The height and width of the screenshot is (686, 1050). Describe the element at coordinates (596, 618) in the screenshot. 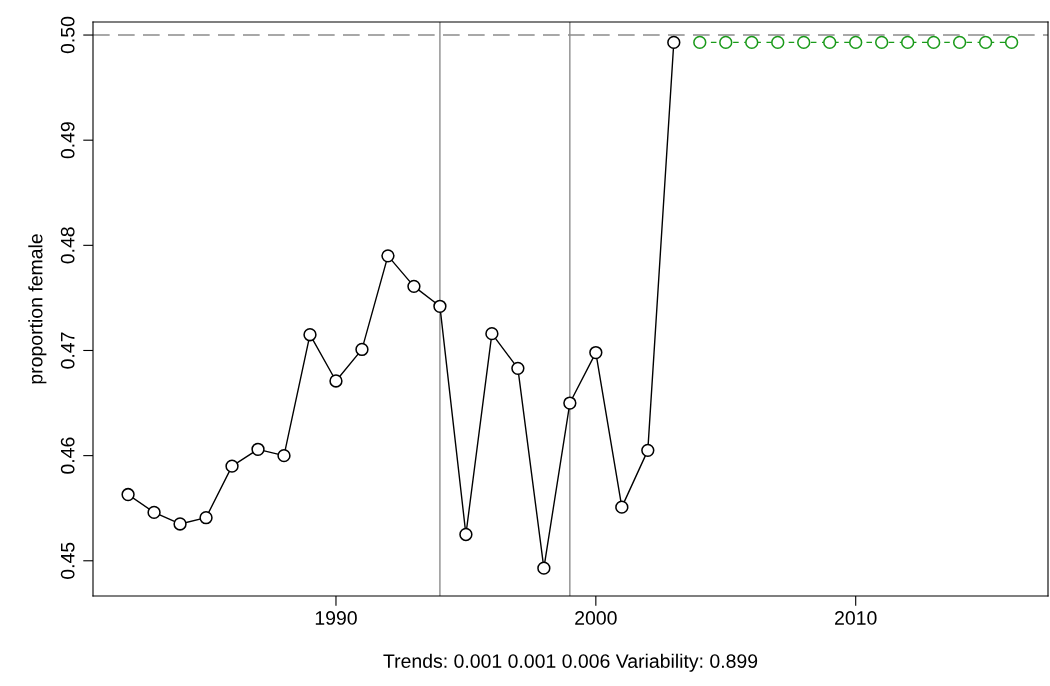

I see `x-tick-label: 2000` at that location.